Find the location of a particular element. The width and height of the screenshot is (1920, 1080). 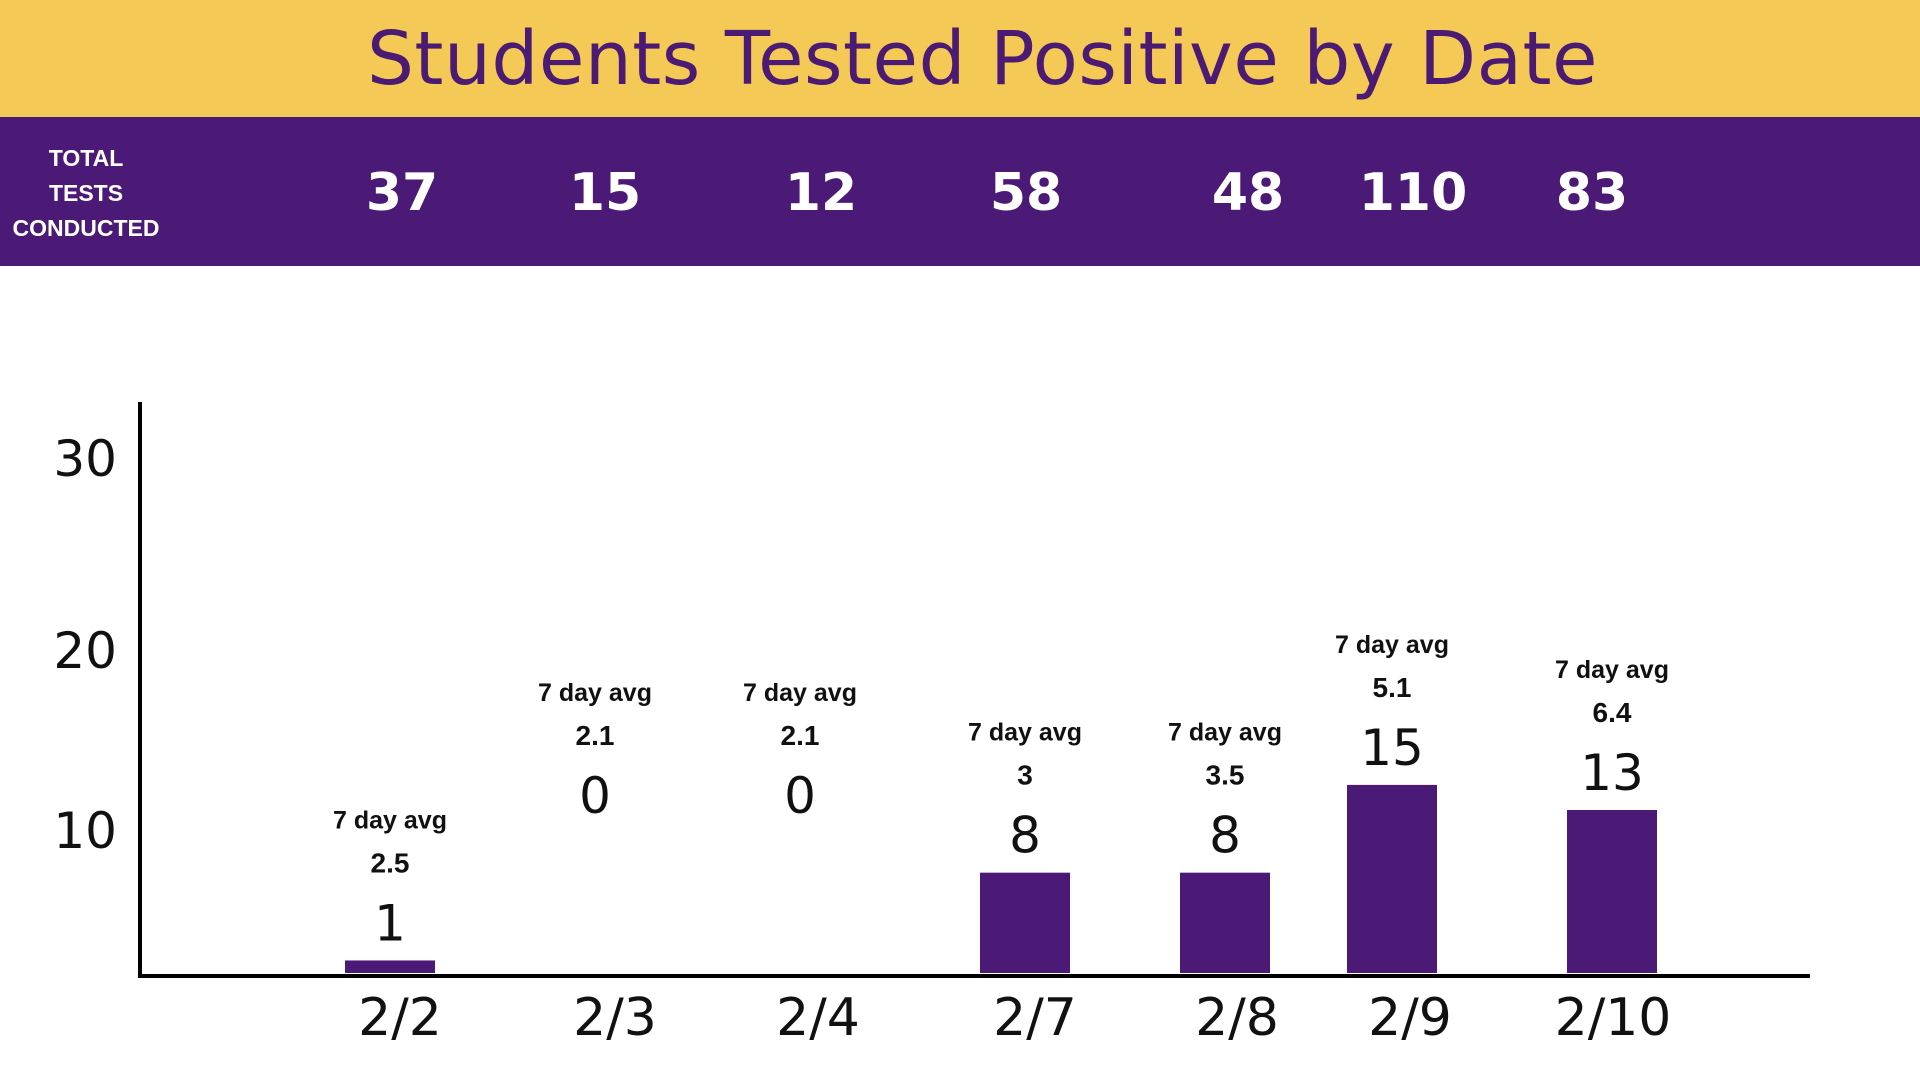

total-tests-label-line: TESTS is located at coordinates (86, 193).